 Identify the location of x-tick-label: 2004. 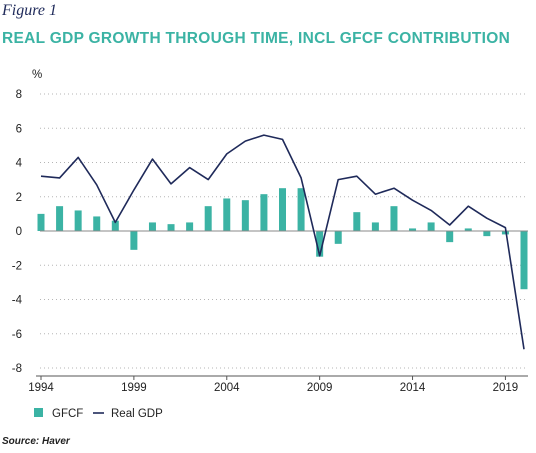
(227, 388).